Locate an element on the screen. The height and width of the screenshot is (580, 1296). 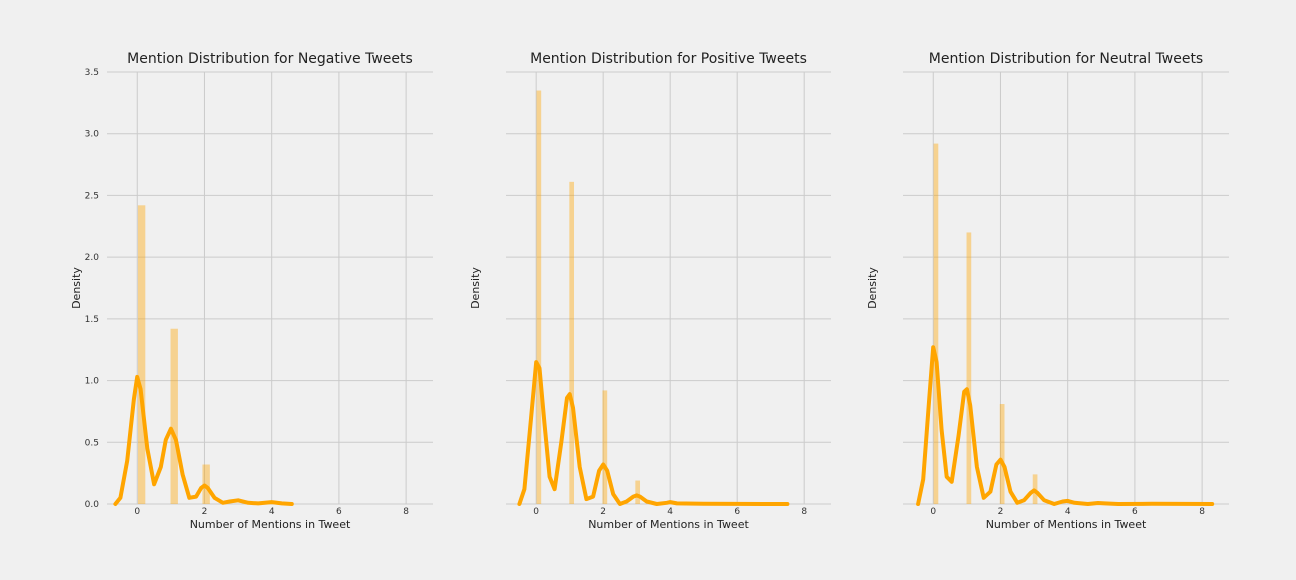
y-tick-label: 1.5 is located at coordinates (92, 320).